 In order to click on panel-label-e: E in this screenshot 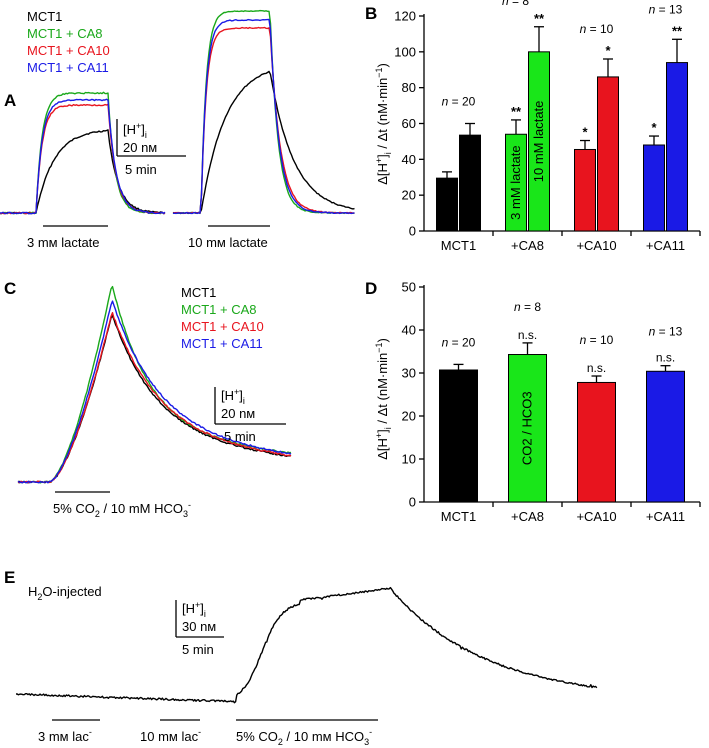, I will do `click(9, 577)`.